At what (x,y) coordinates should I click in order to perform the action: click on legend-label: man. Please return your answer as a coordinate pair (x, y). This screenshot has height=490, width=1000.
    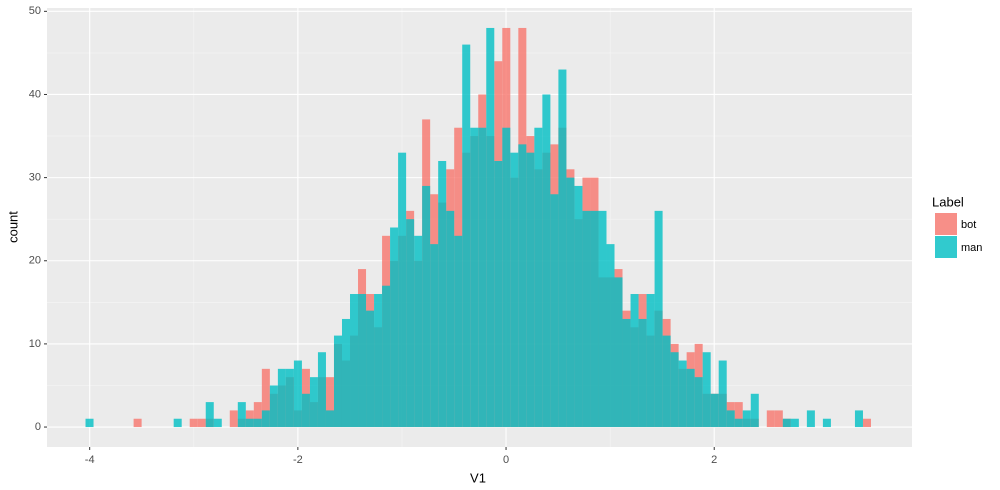
    Looking at the image, I should click on (971, 248).